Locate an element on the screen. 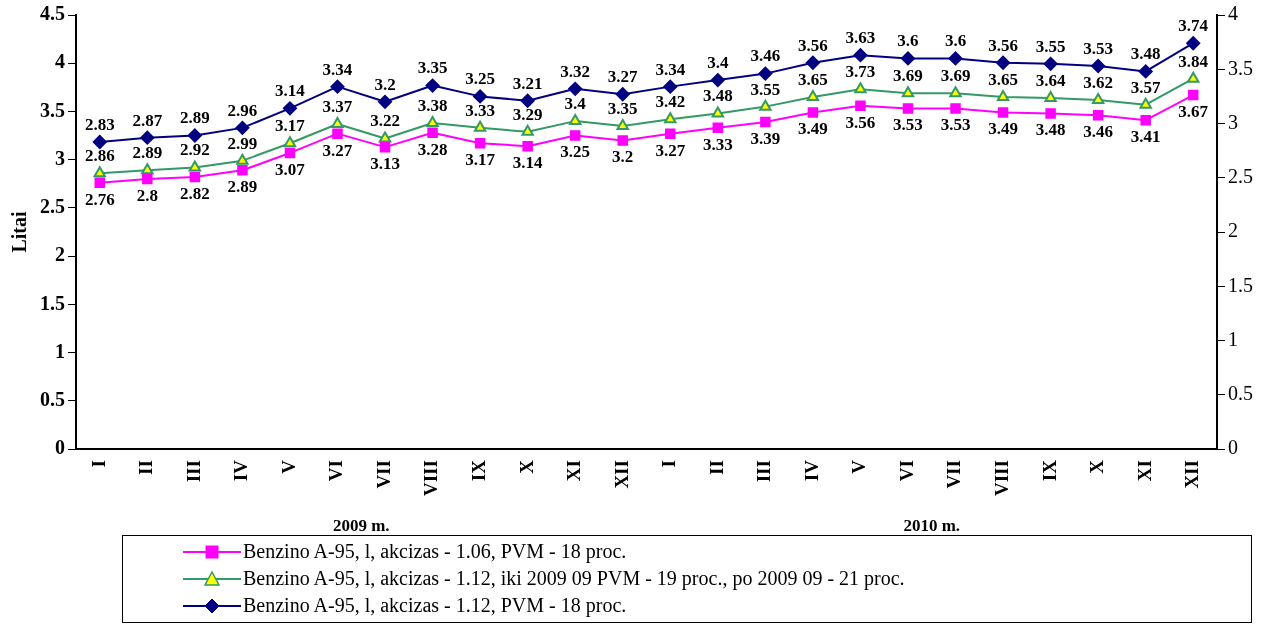 The height and width of the screenshot is (625, 1261). y-axis-title: Litai is located at coordinates (19, 232).